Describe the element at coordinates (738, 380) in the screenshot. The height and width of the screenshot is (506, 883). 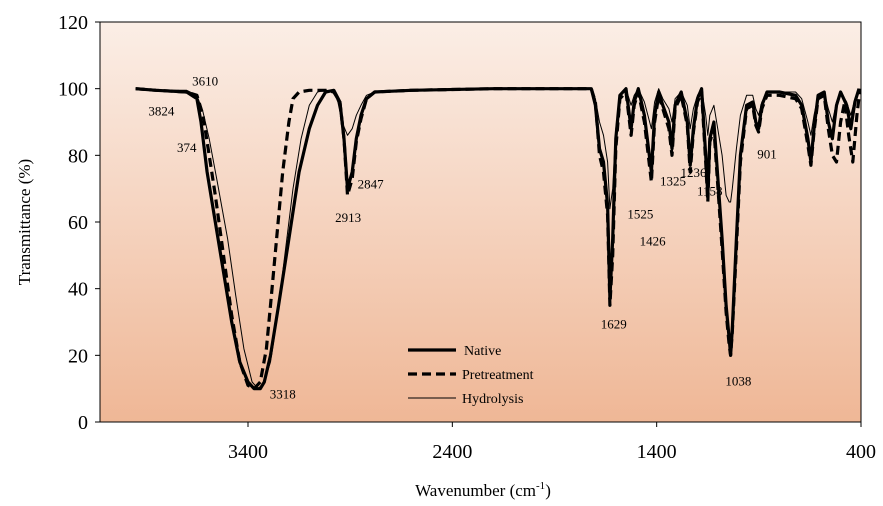
I see `peak-annotation: 1038` at that location.